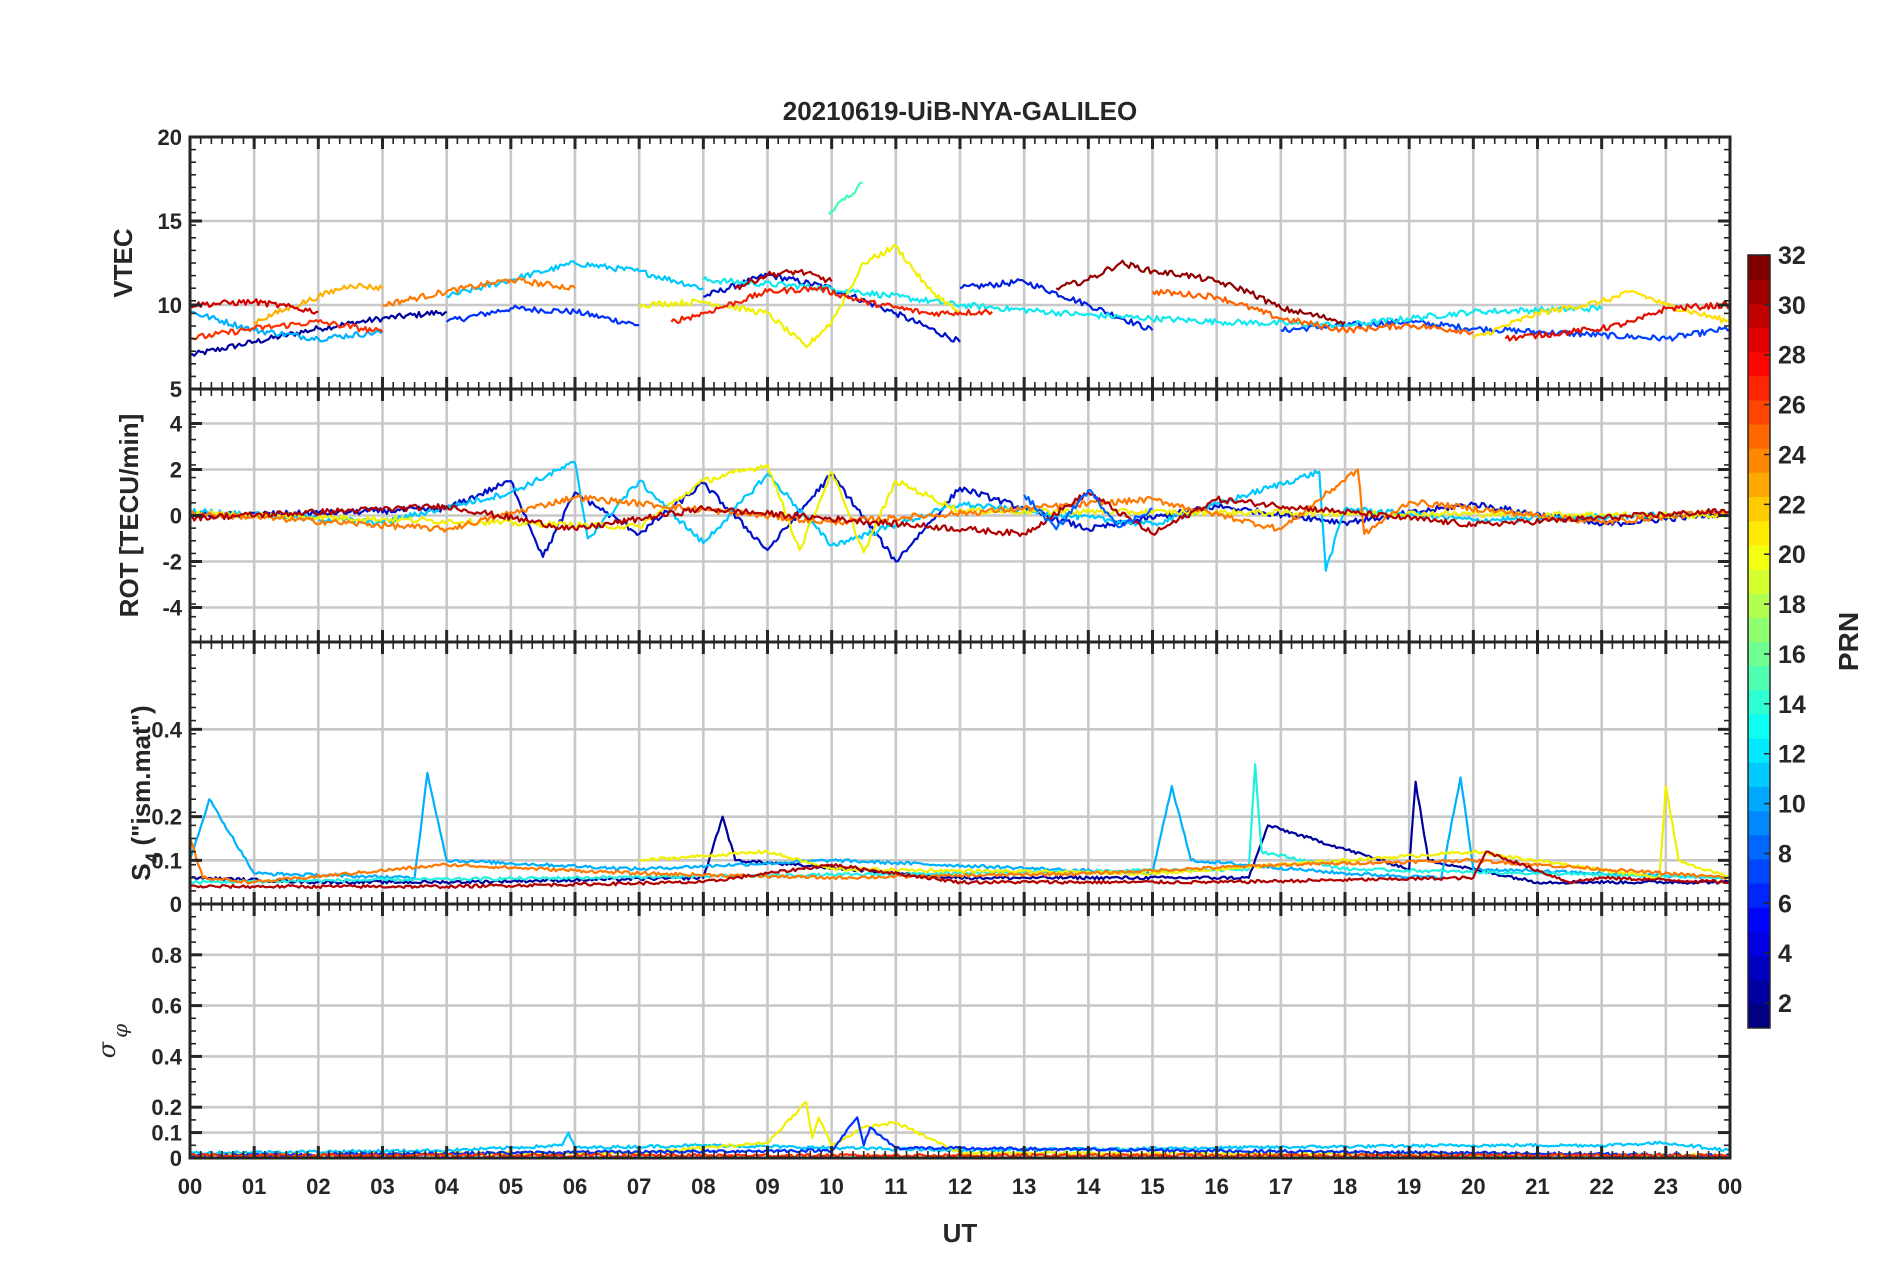 This screenshot has height=1272, width=1902. Describe the element at coordinates (382, 1186) in the screenshot. I see `x-tick-label: 03` at that location.